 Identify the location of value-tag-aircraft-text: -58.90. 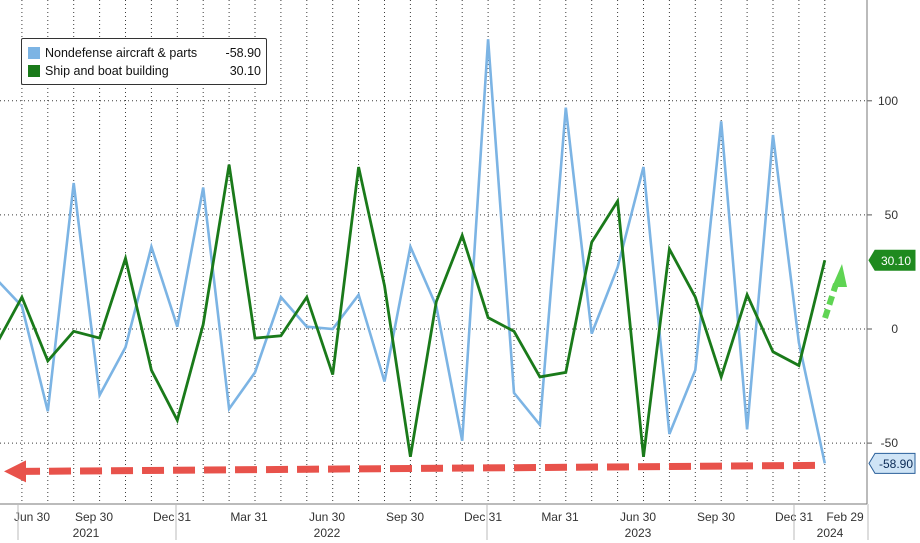
(896, 464).